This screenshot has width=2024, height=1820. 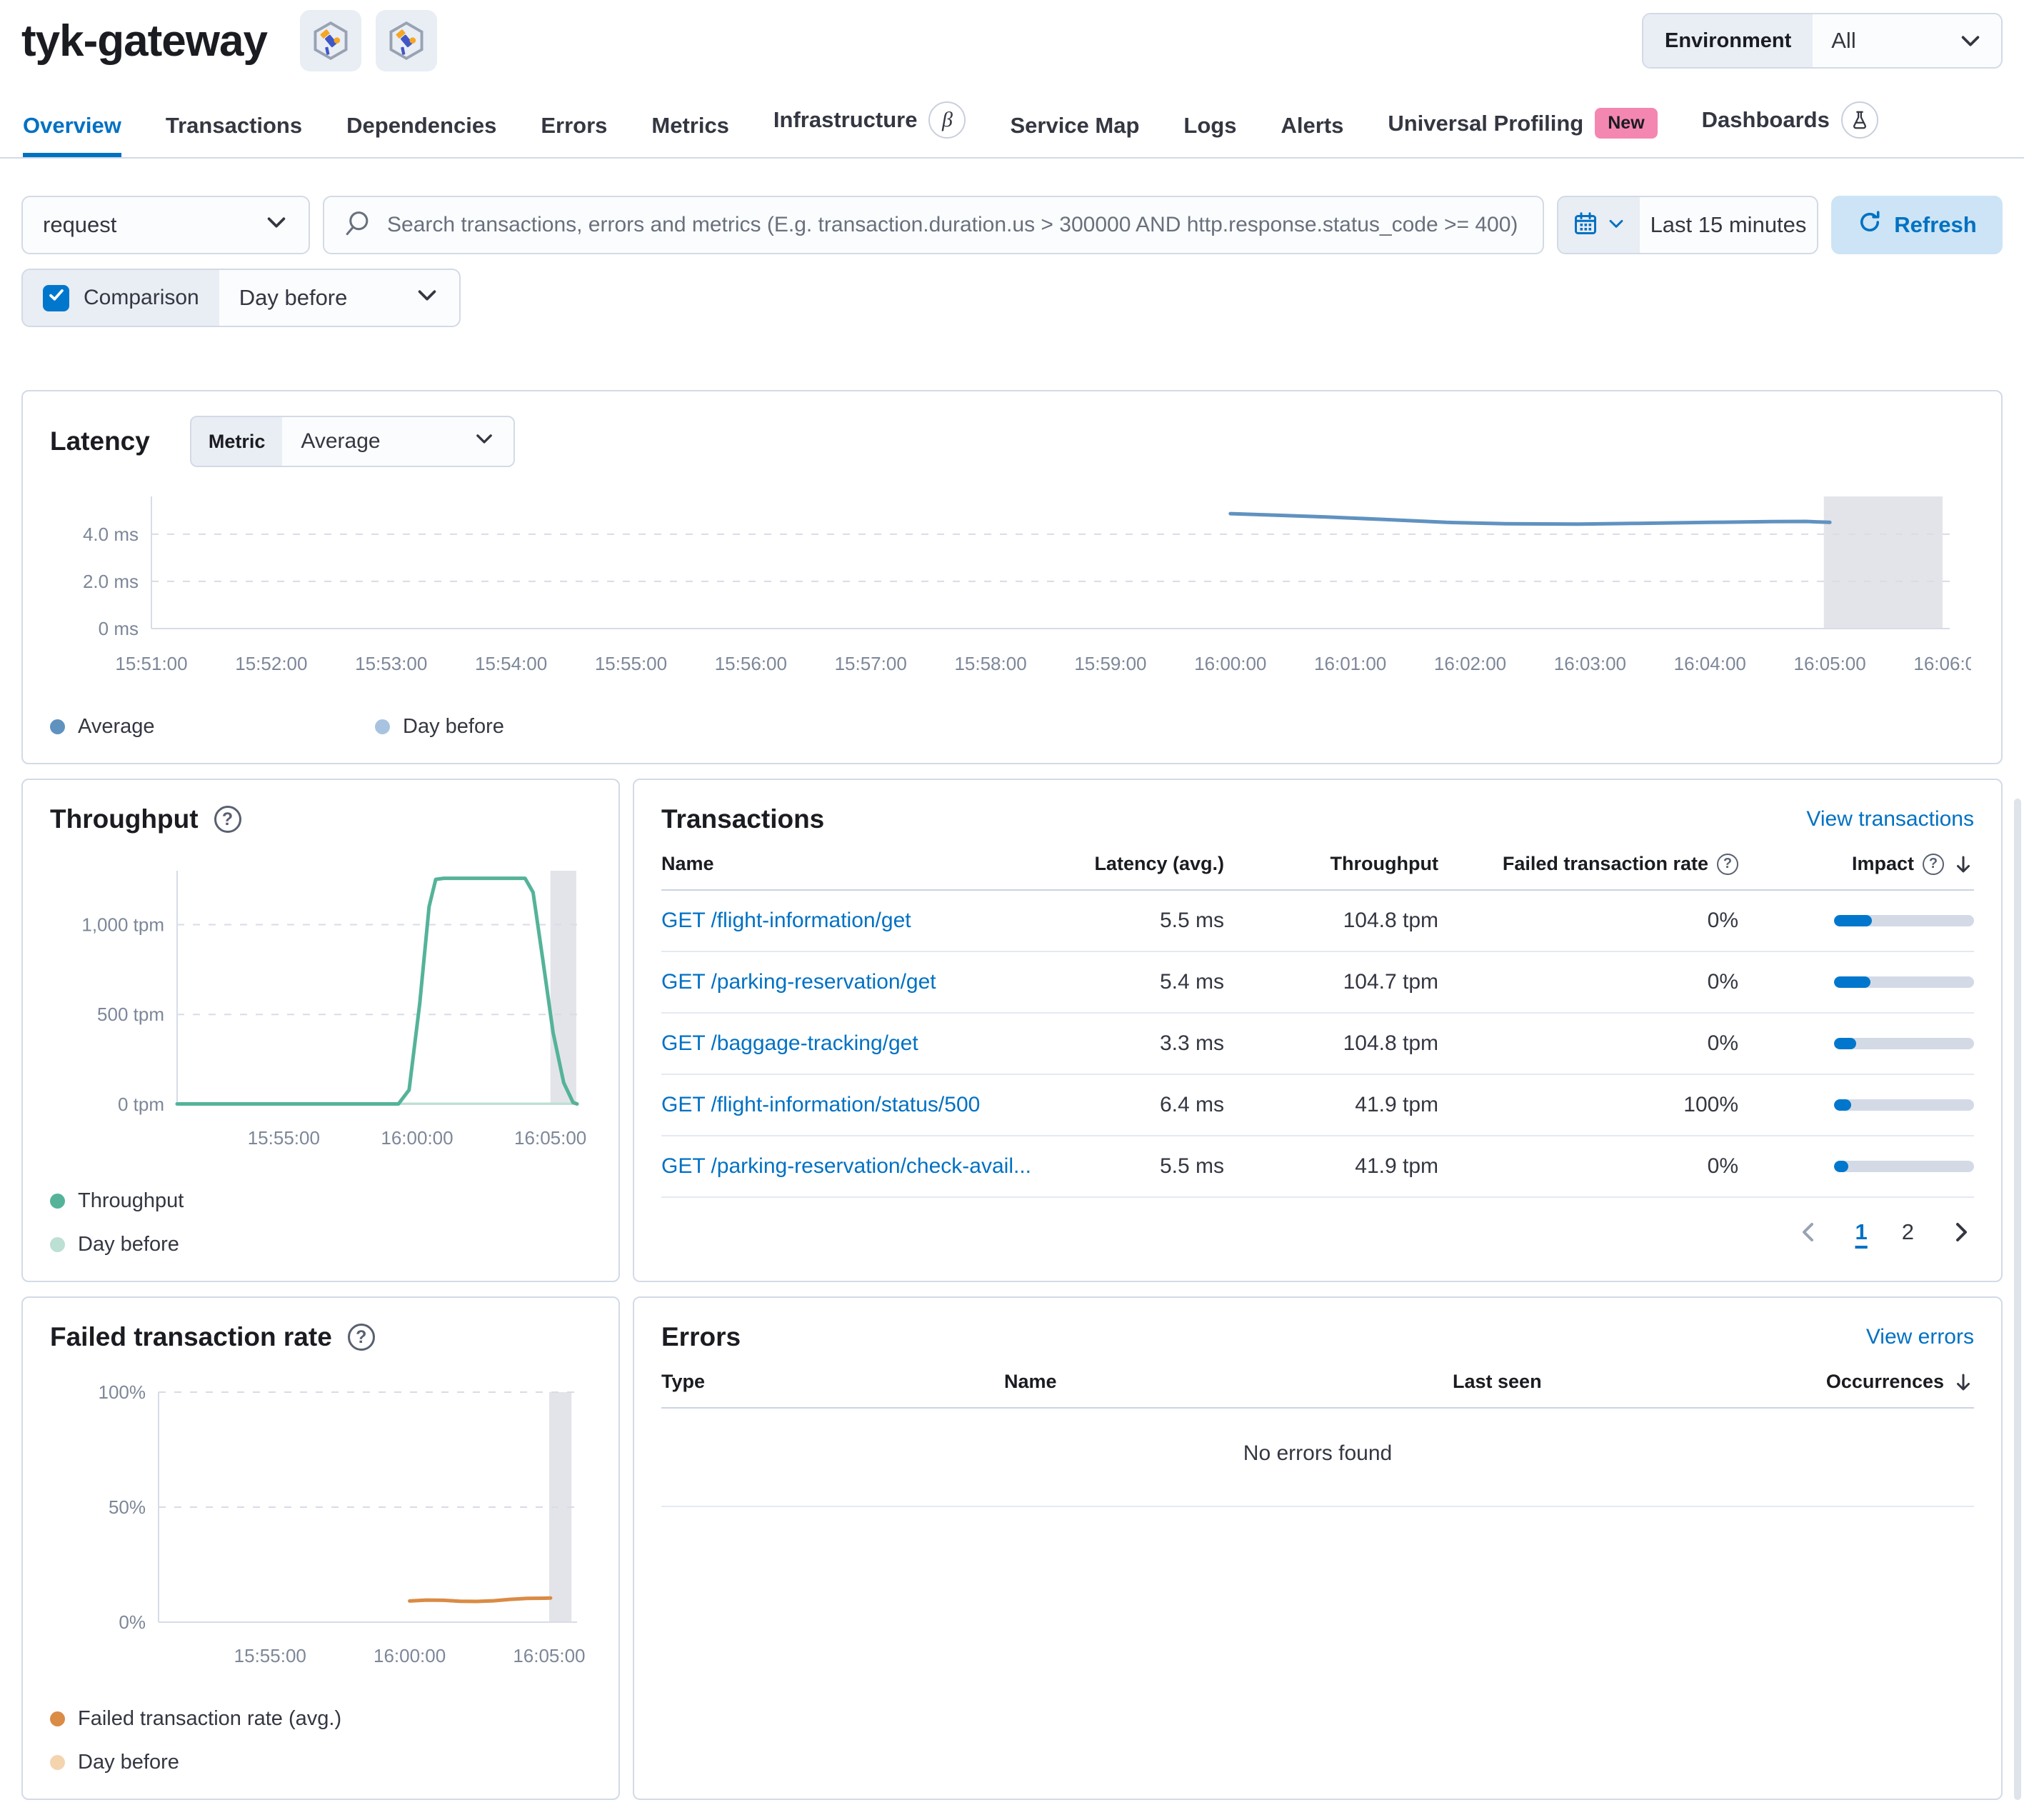 What do you see at coordinates (1856, 1105) in the screenshot?
I see `impact-cell` at bounding box center [1856, 1105].